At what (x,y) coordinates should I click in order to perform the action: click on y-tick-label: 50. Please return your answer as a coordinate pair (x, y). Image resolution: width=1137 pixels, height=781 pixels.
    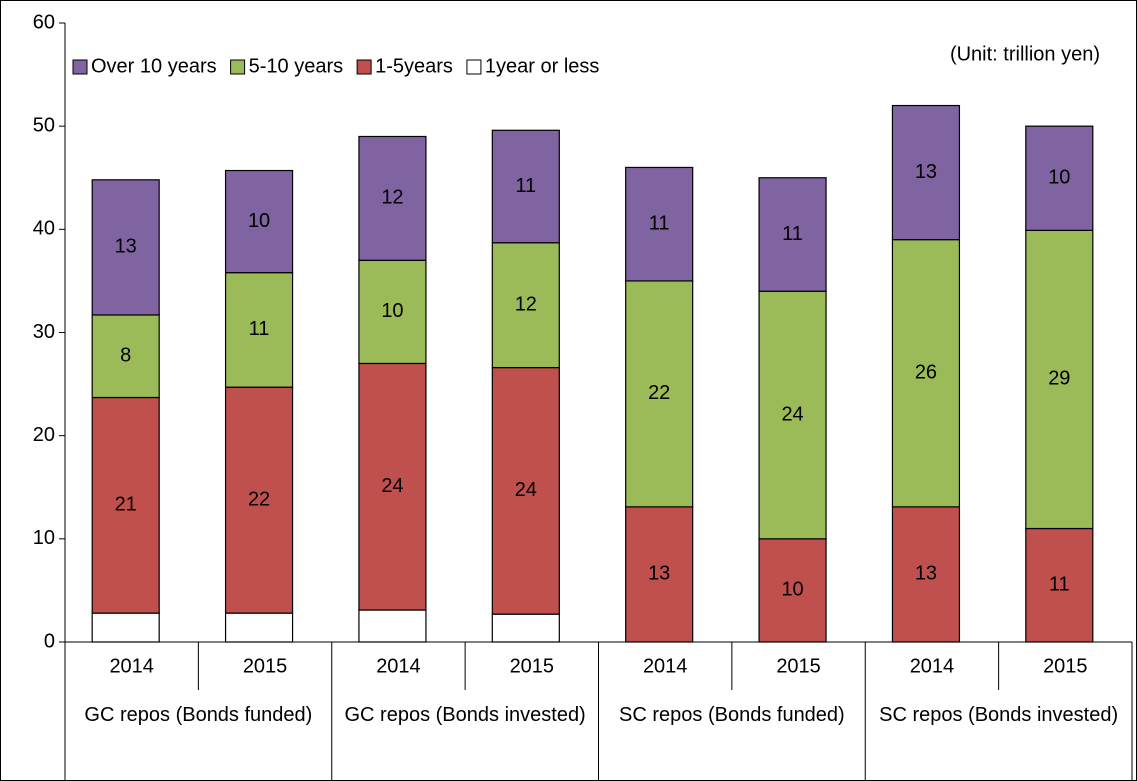
    Looking at the image, I should click on (44, 125).